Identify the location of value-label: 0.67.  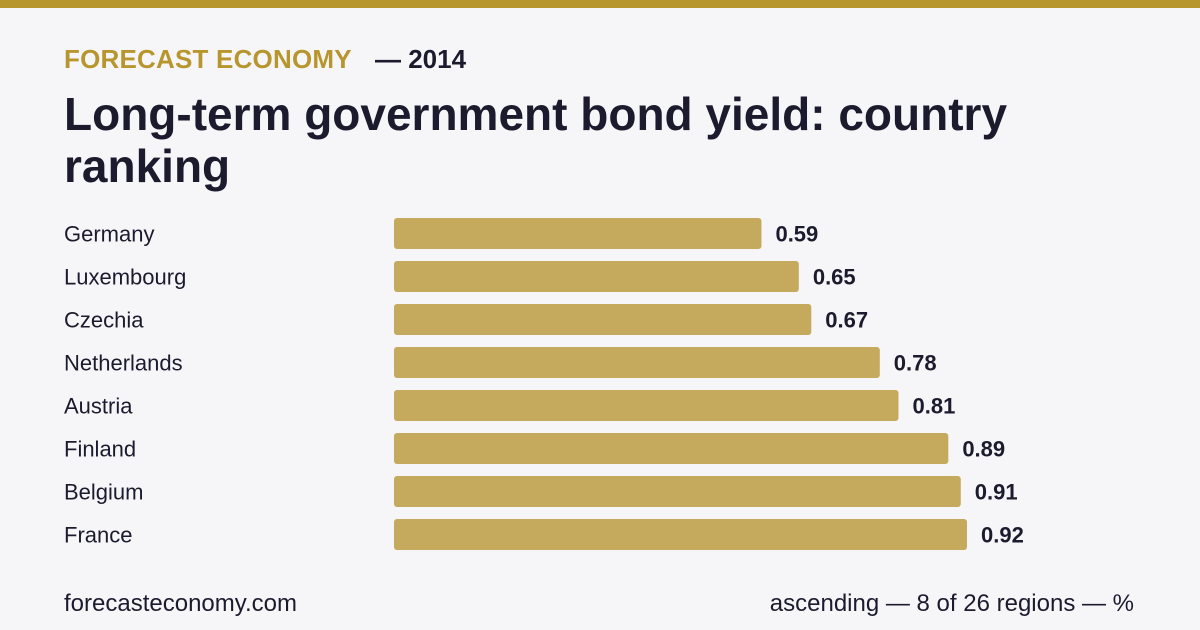
(846, 320).